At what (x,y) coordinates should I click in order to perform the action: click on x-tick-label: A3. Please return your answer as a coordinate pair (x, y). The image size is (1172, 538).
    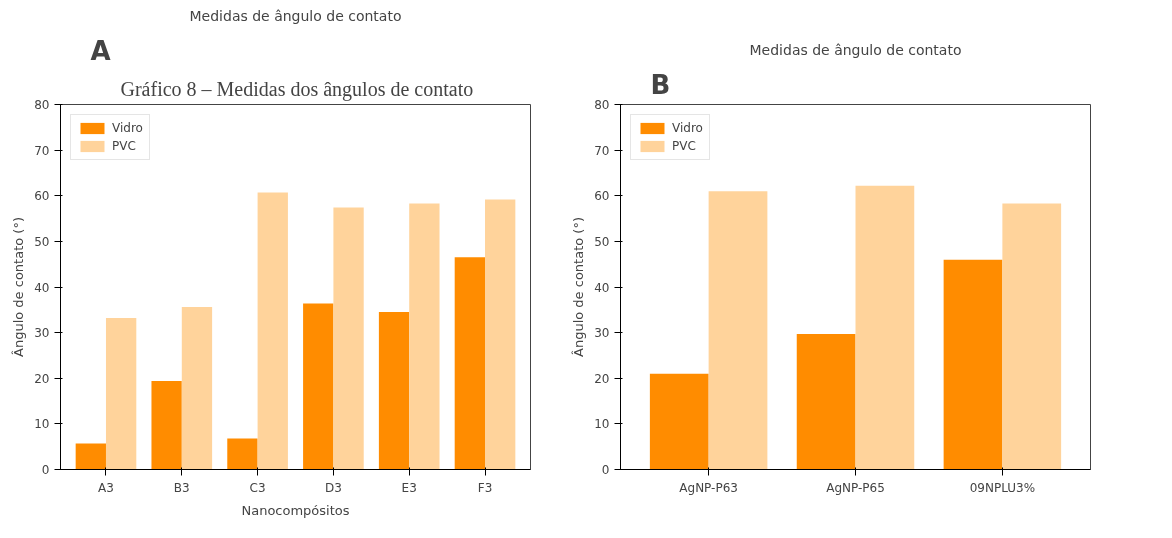
    Looking at the image, I should click on (106, 487).